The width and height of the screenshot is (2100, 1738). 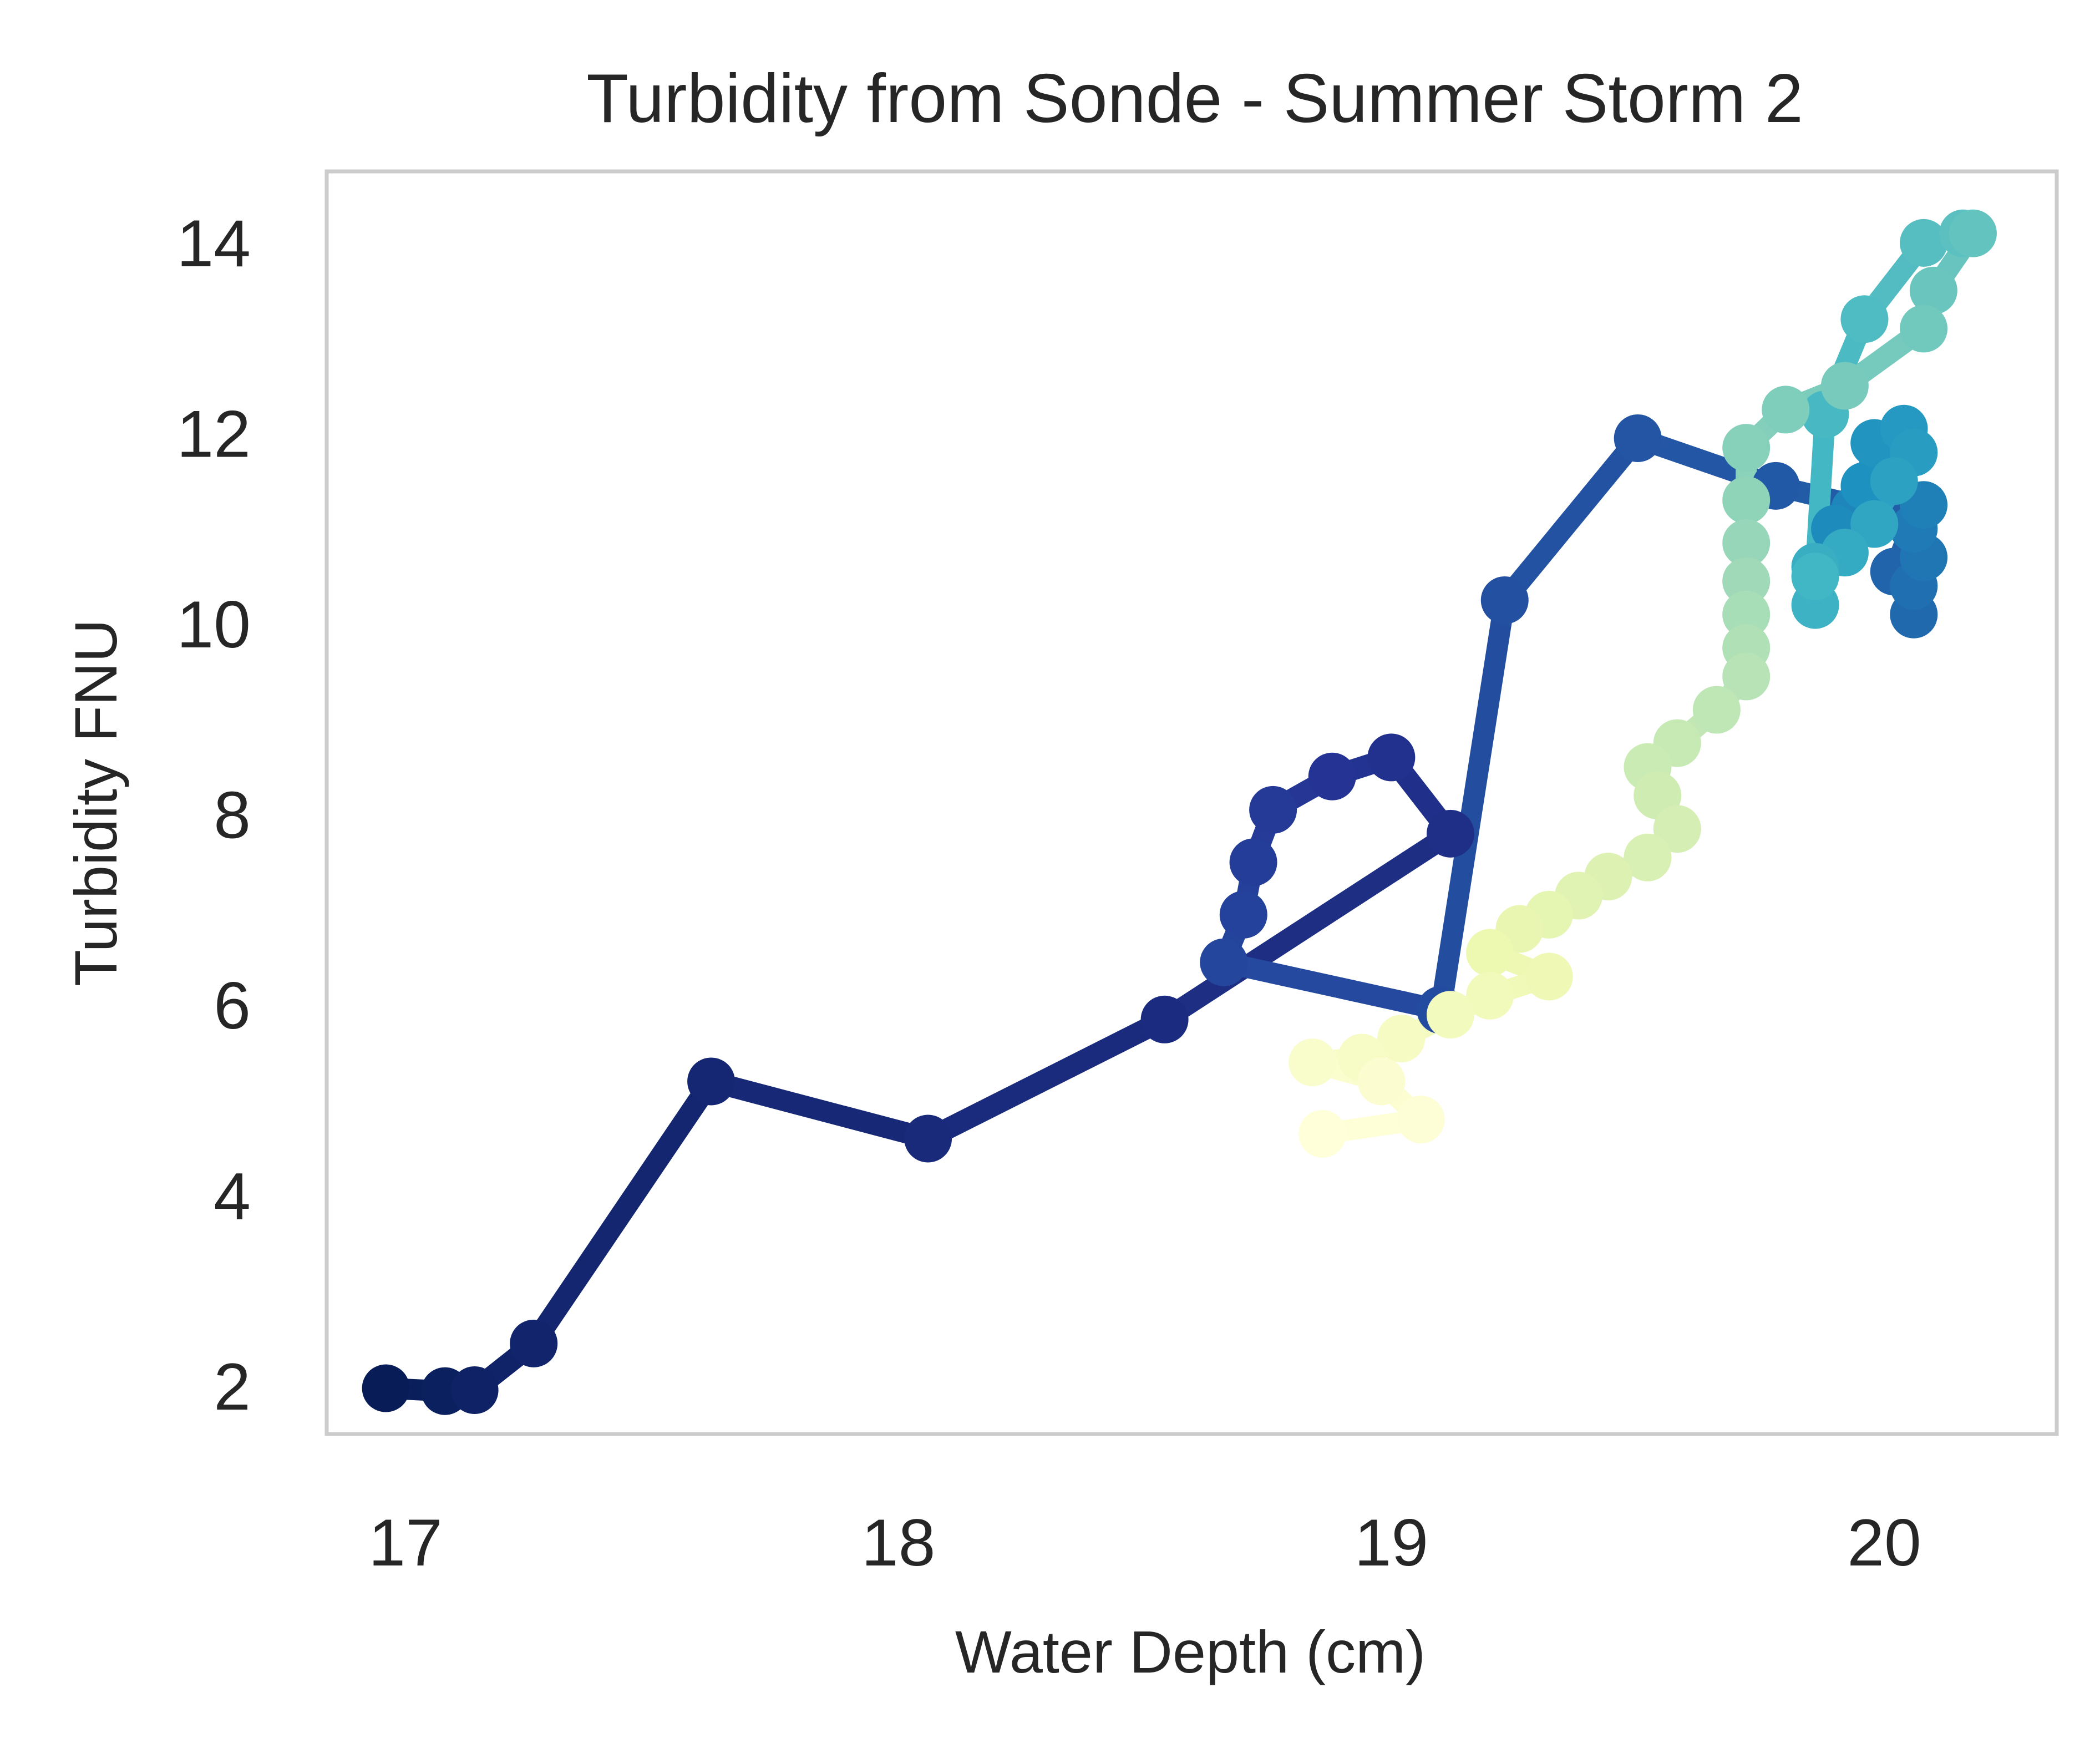 What do you see at coordinates (1190, 1651) in the screenshot?
I see `x-axis-label: Water Depth (cm)` at bounding box center [1190, 1651].